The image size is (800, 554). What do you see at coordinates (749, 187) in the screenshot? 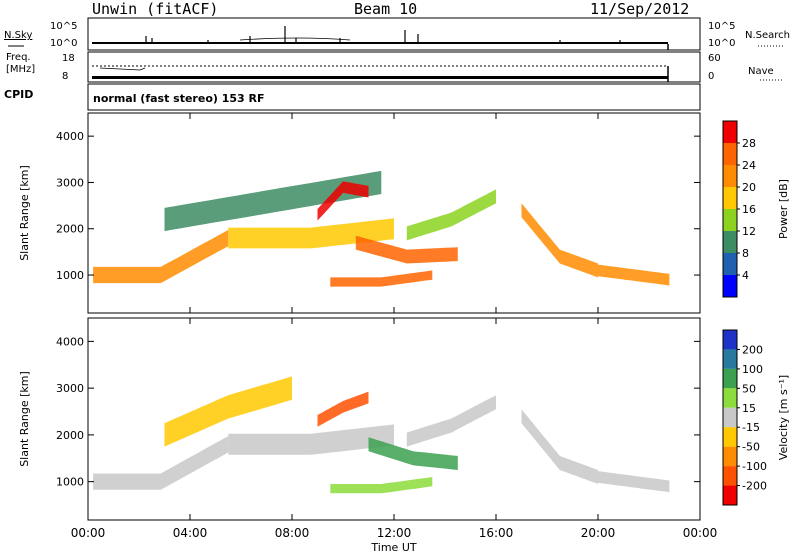
I see `power-colorbar-label-4: 20` at bounding box center [749, 187].